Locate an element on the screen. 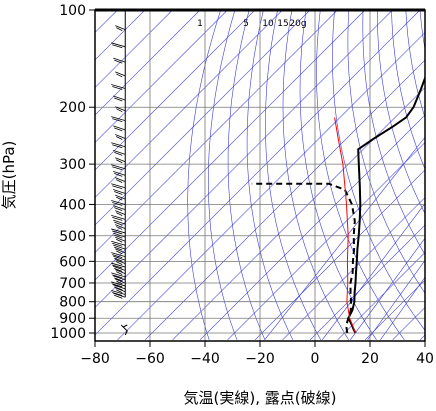 This screenshot has height=411, width=436. parcel-line is located at coordinates (345, 225).